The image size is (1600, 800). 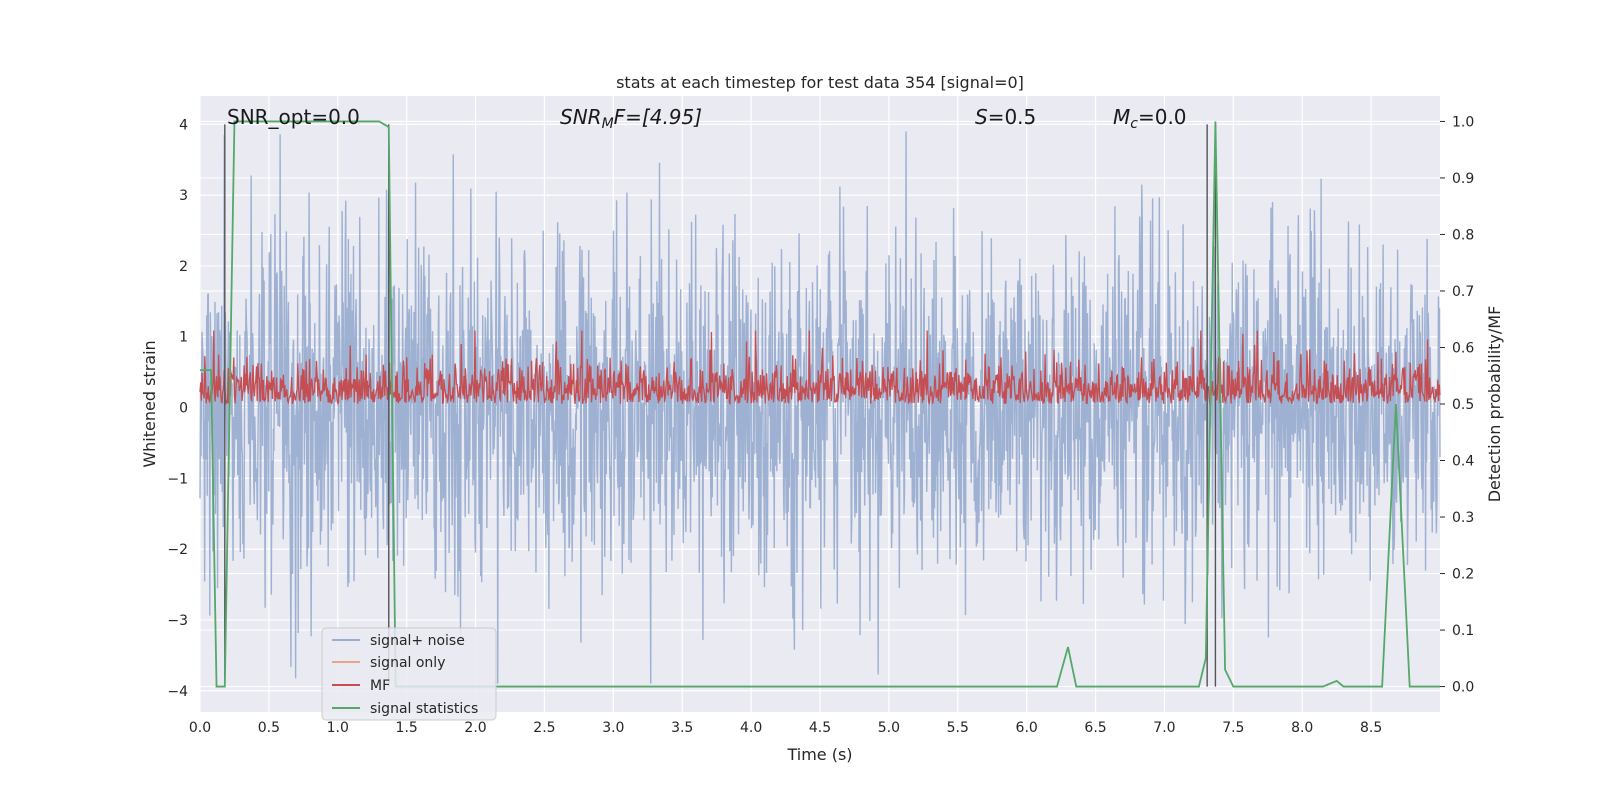 I want to click on y-right-tick-label: 0.1, so click(x=1463, y=631).